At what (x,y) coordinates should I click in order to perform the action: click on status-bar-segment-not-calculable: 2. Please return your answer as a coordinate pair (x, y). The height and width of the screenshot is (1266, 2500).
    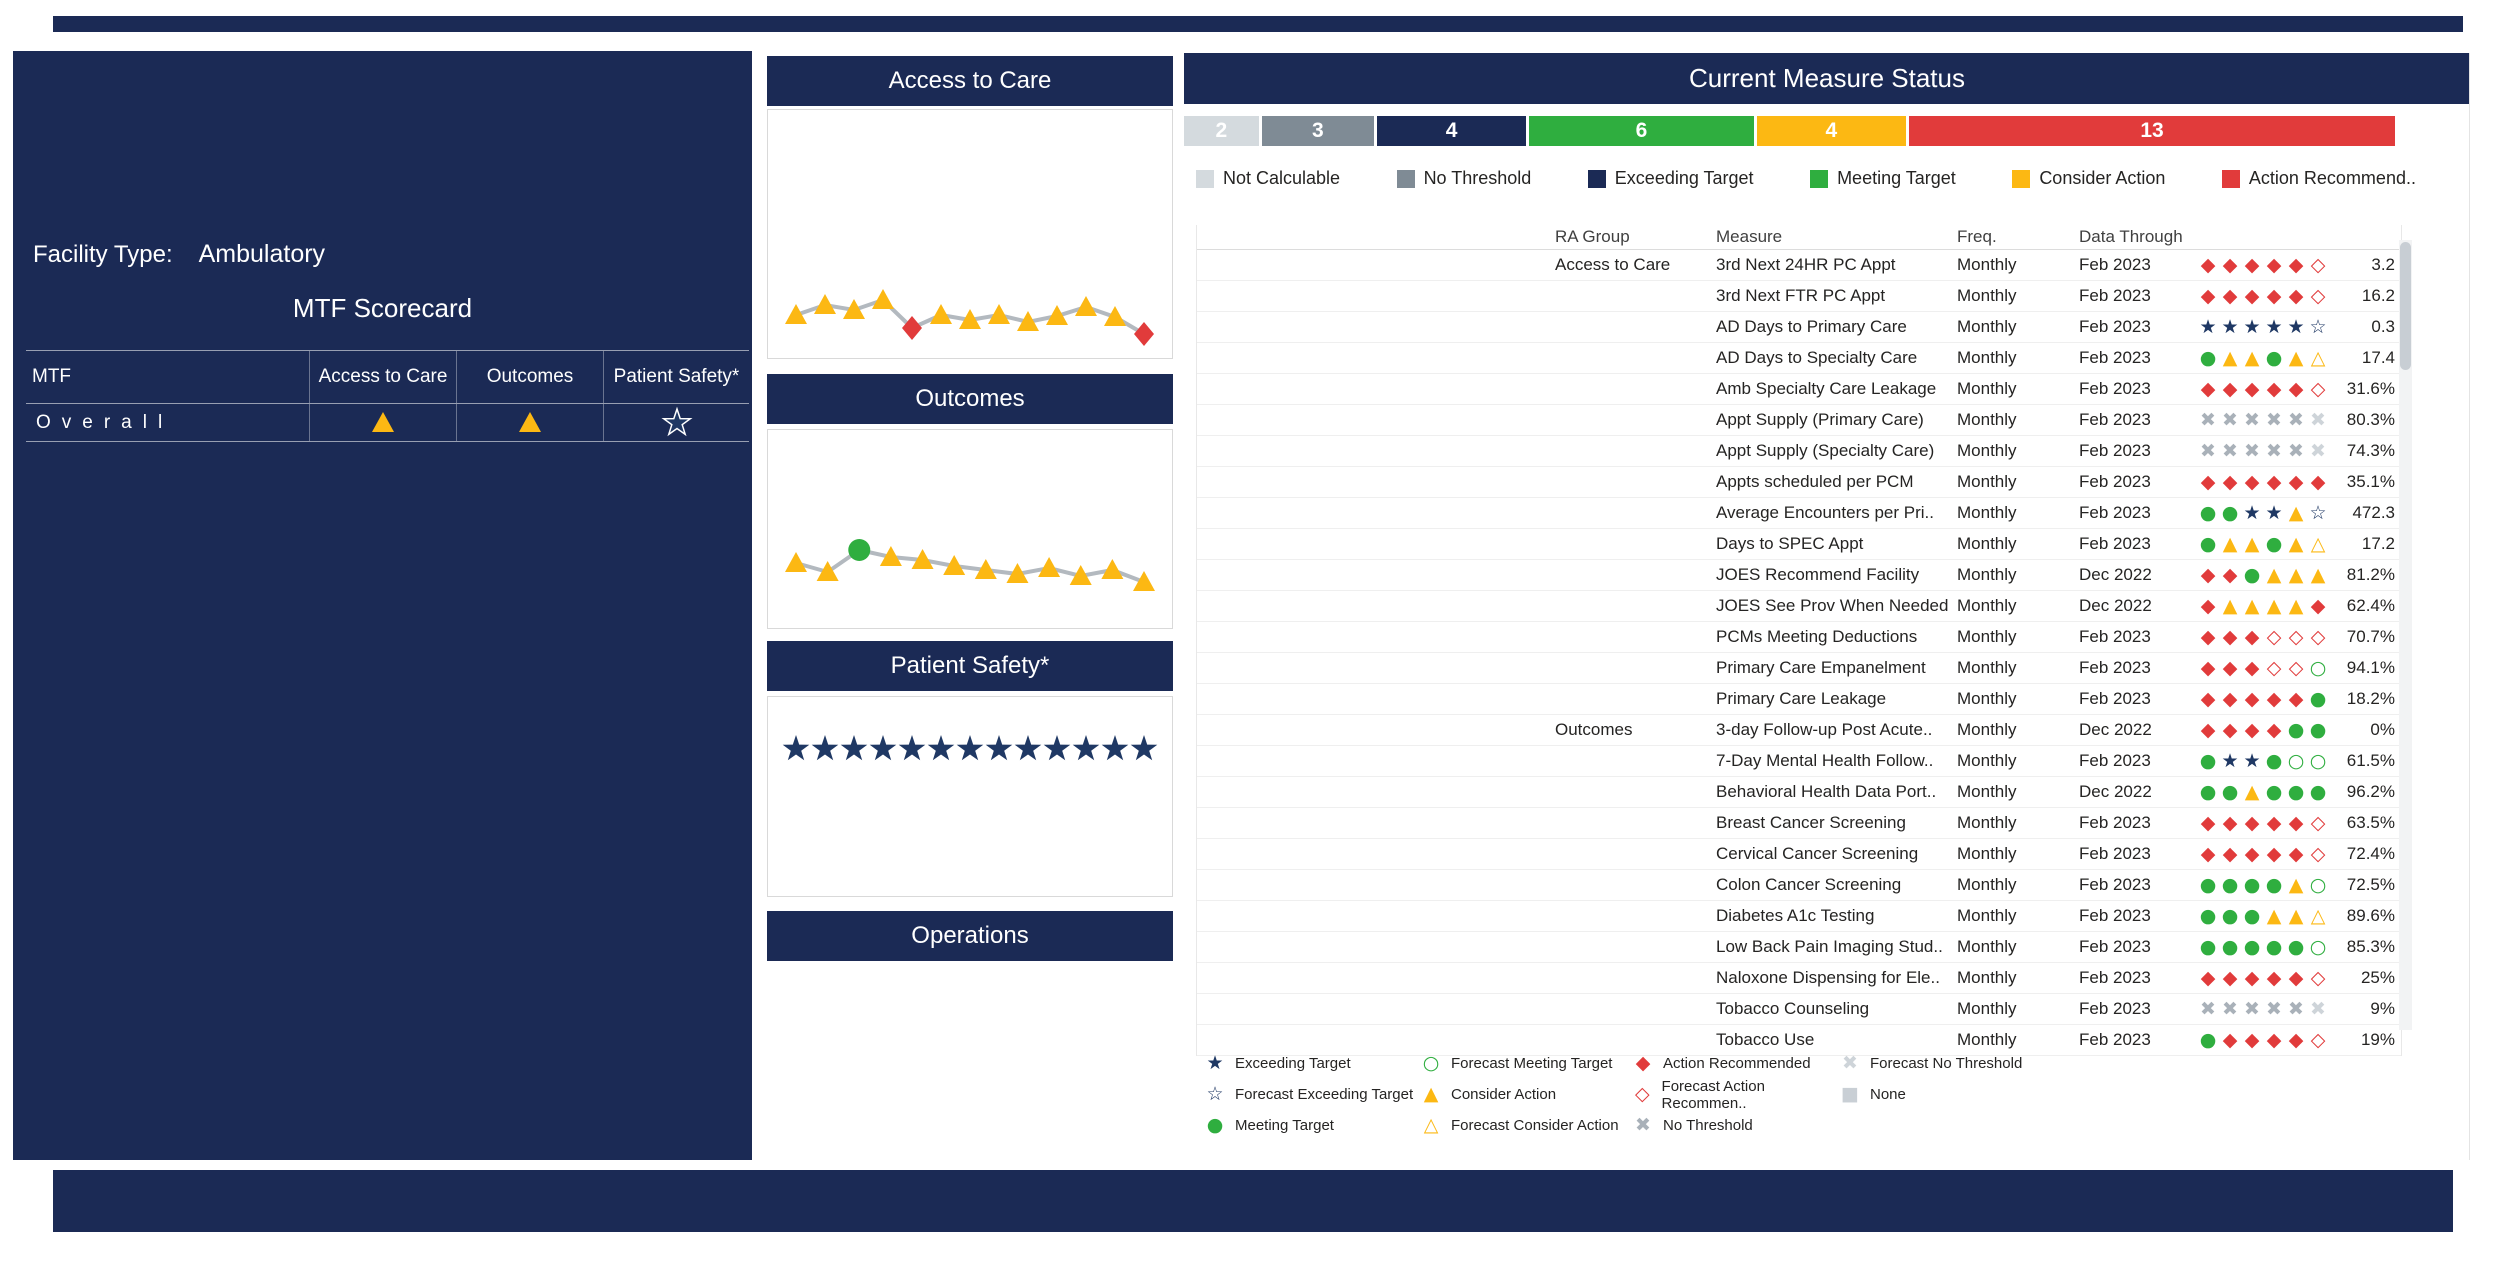
    Looking at the image, I should click on (1221, 131).